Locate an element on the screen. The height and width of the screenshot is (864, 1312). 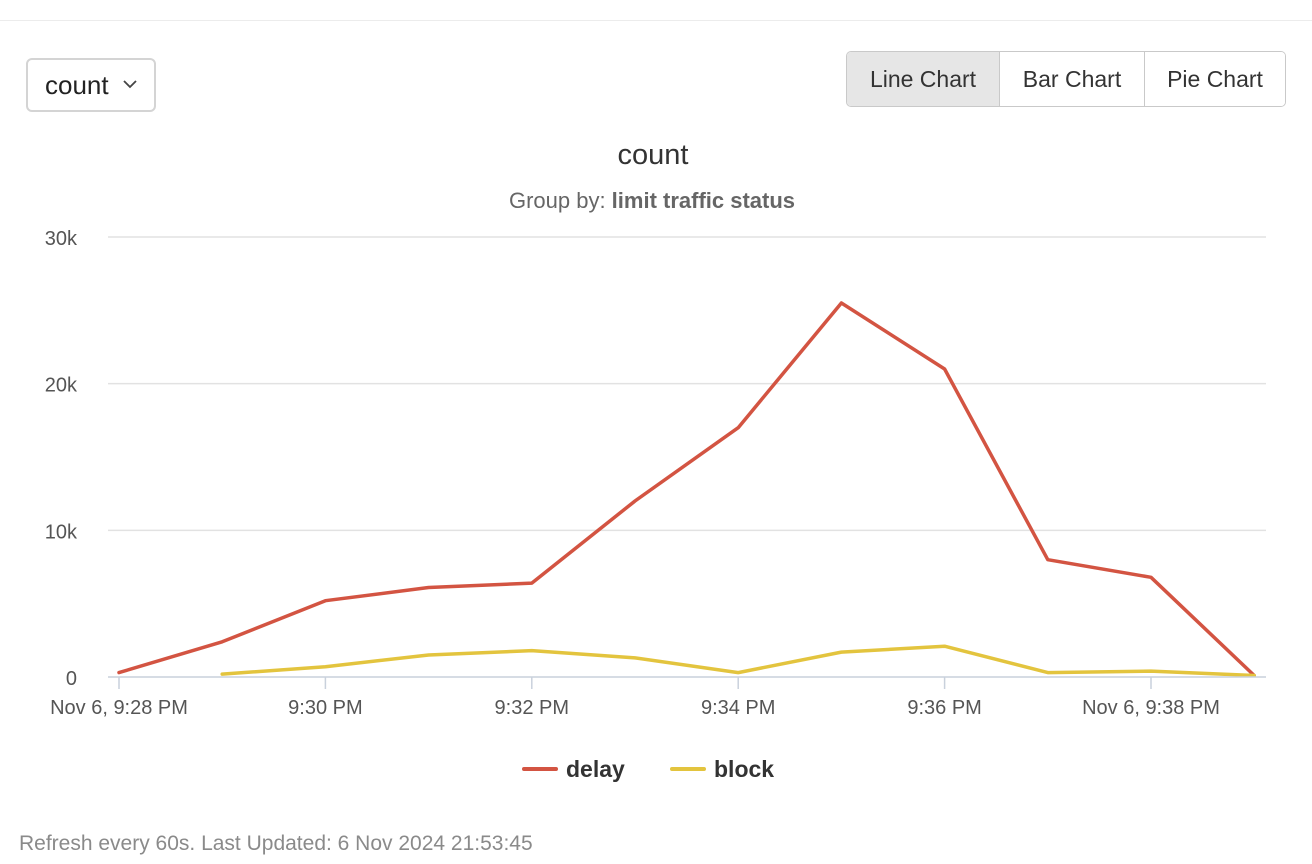
y-tick-label: 10k is located at coordinates (61, 532).